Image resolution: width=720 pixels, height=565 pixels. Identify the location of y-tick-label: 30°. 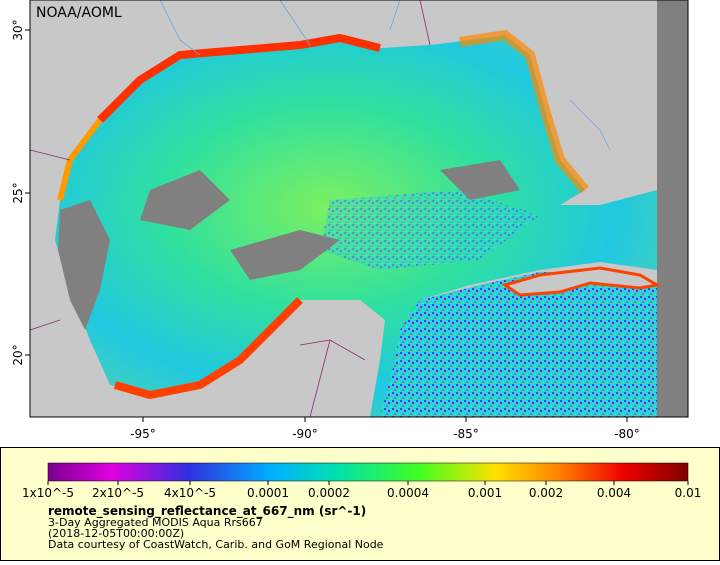
(18, 29).